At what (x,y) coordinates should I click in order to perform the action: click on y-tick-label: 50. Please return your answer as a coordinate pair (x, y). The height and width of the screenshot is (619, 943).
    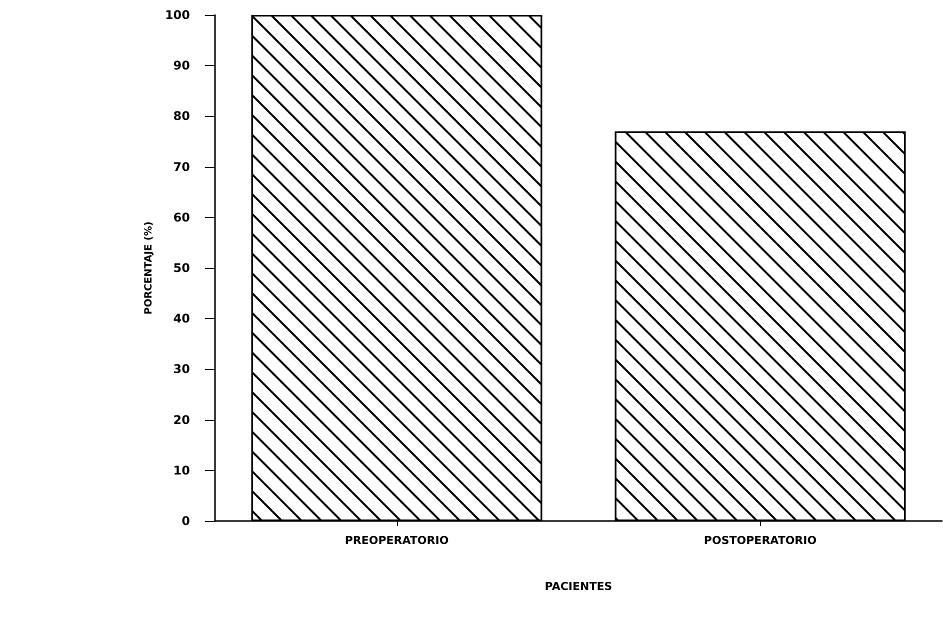
    Looking at the image, I should click on (181, 268).